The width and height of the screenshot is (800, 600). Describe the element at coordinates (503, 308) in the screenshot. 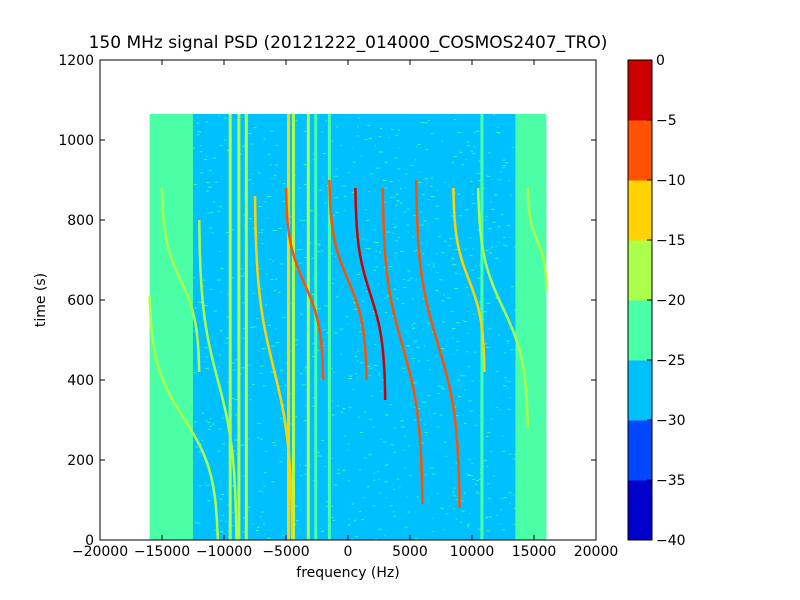

I see `doppler-track` at that location.